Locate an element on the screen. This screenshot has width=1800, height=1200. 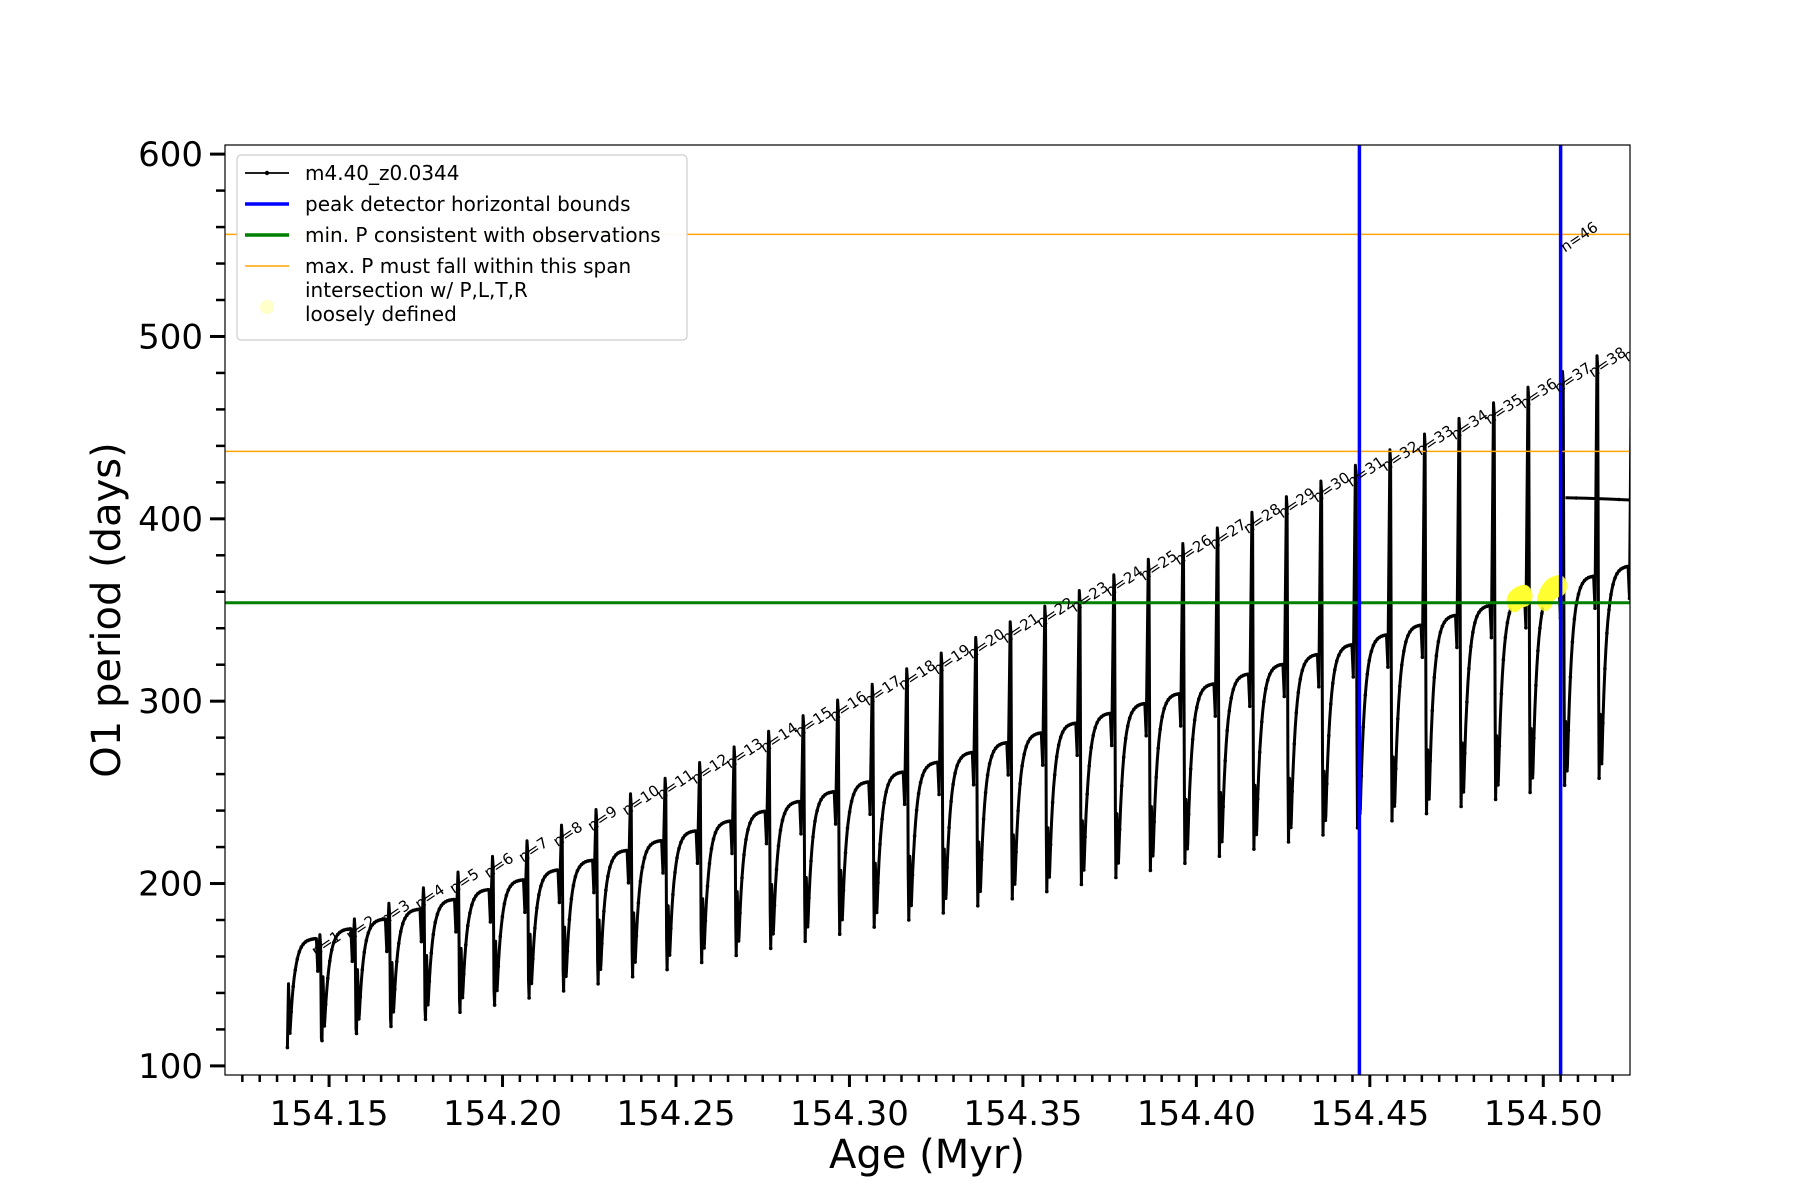
x-tick-label: 154.20 is located at coordinates (502, 1114).